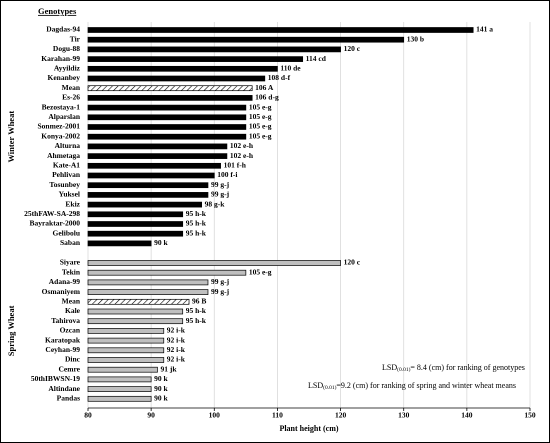 The width and height of the screenshot is (550, 443). What do you see at coordinates (484, 29) in the screenshot?
I see `value-label: 141 a` at bounding box center [484, 29].